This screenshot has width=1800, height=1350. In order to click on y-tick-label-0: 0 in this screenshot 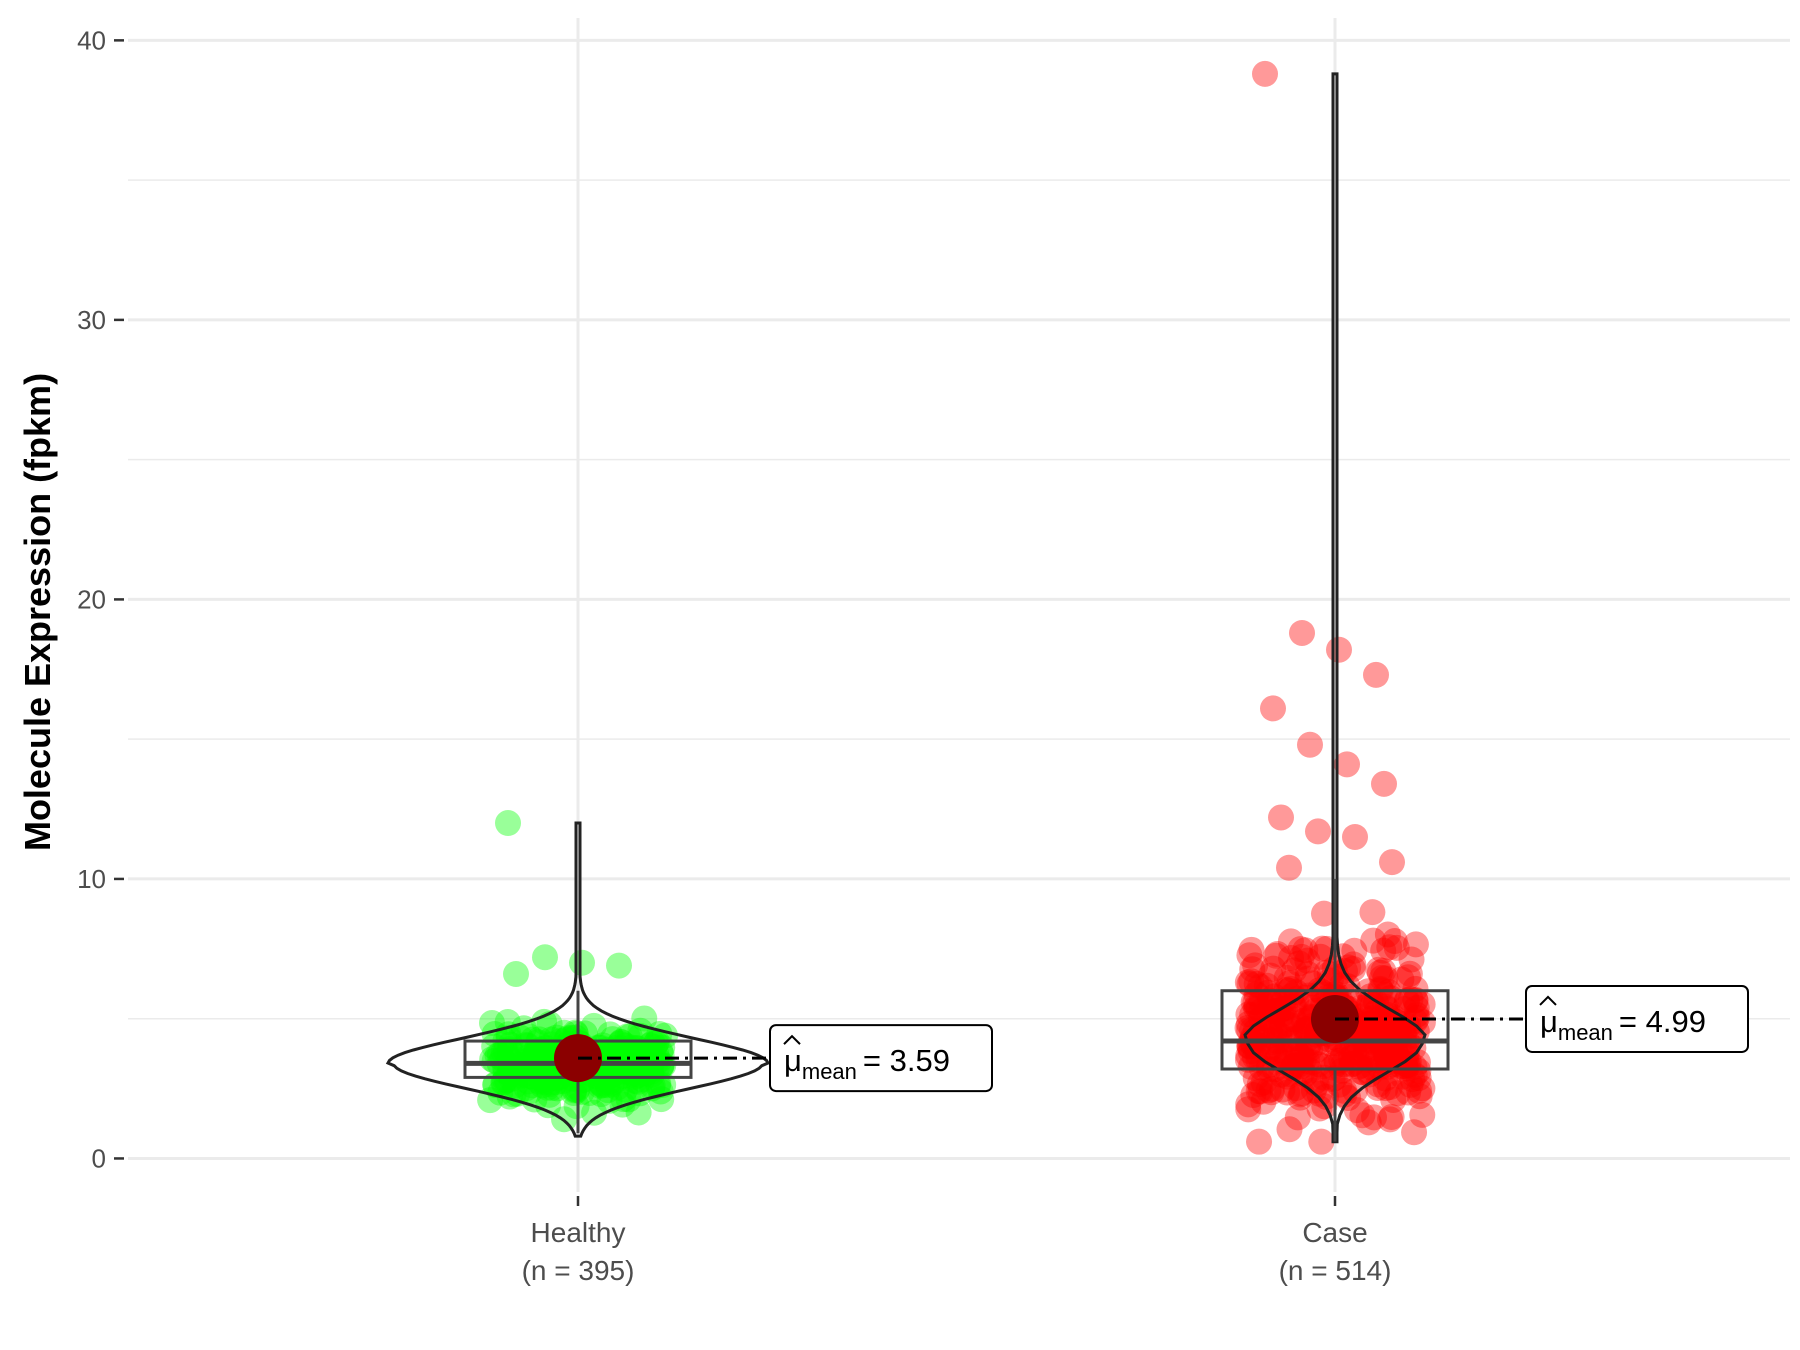, I will do `click(99, 1158)`.